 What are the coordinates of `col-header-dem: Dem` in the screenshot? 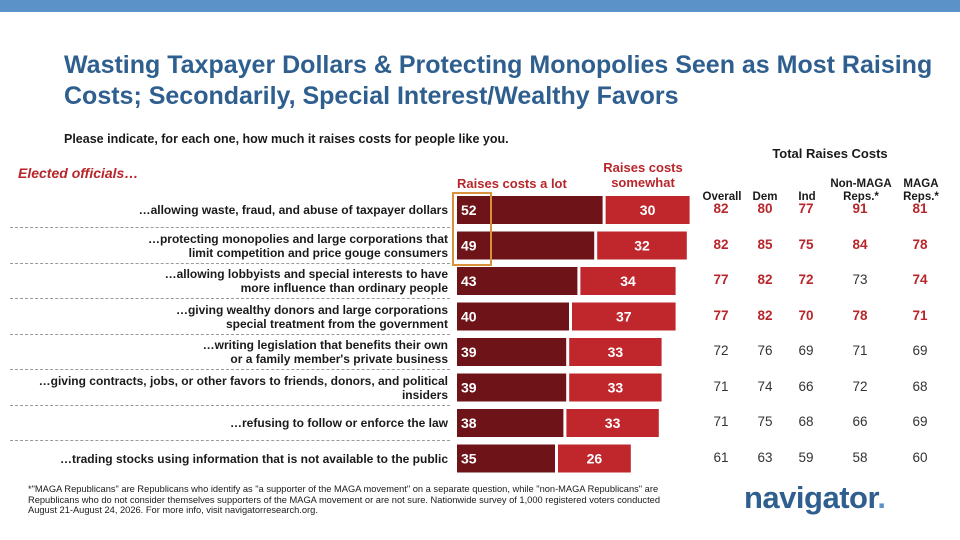 It's located at (765, 197).